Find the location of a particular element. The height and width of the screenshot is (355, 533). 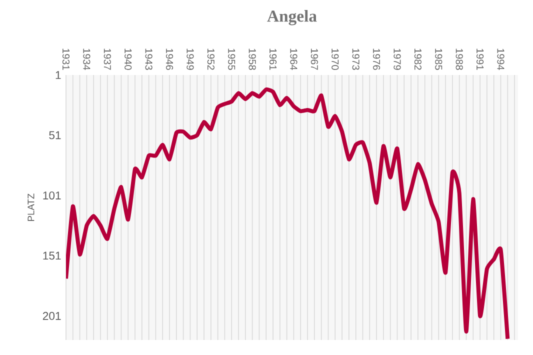

chart-title: Angela is located at coordinates (292, 18).